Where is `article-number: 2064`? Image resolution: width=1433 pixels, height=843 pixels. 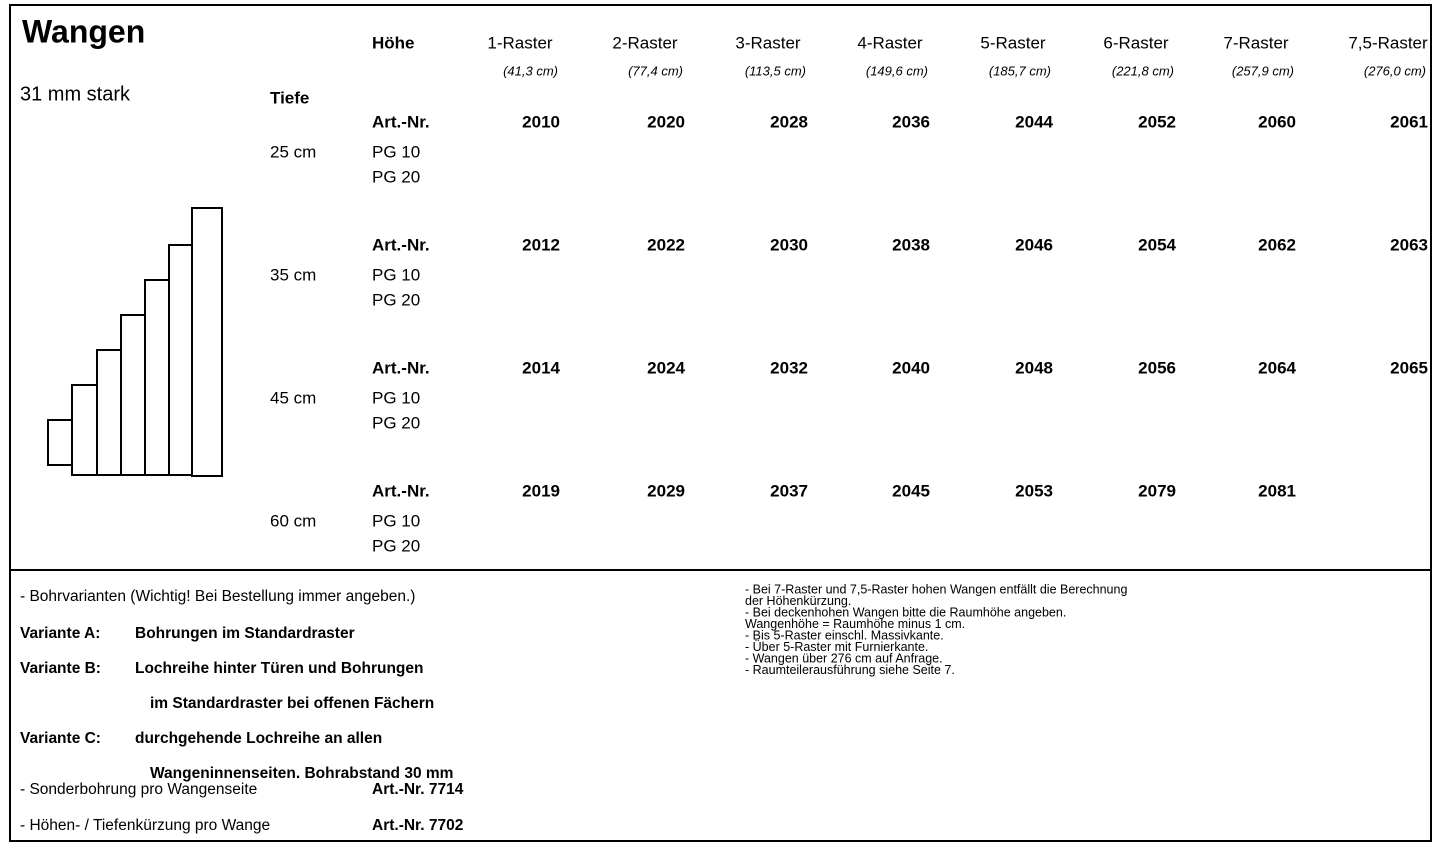 article-number: 2064 is located at coordinates (1277, 367).